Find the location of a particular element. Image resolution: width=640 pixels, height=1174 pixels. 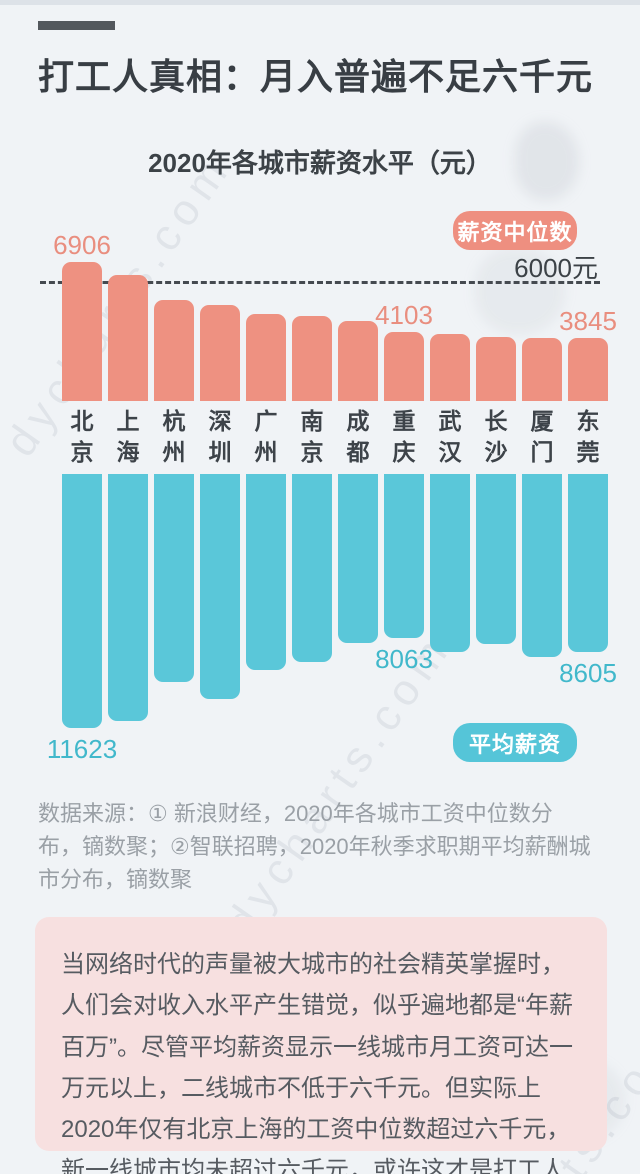

average-bar-上海 is located at coordinates (128, 597).